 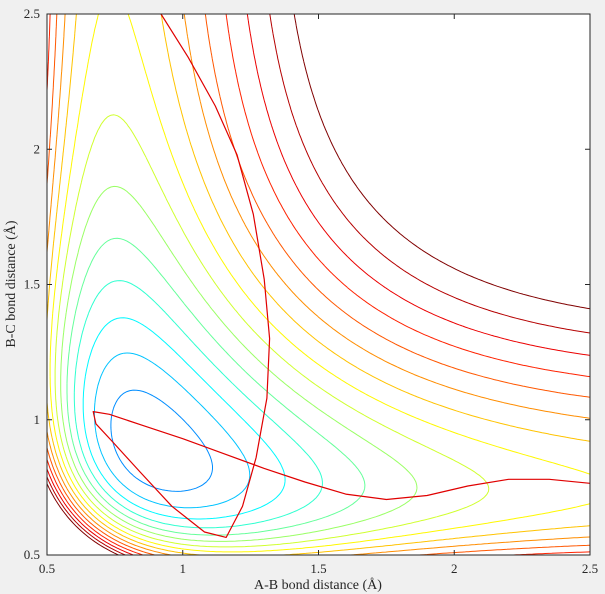 What do you see at coordinates (32, 554) in the screenshot?
I see `y-tick-label: 0.5` at bounding box center [32, 554].